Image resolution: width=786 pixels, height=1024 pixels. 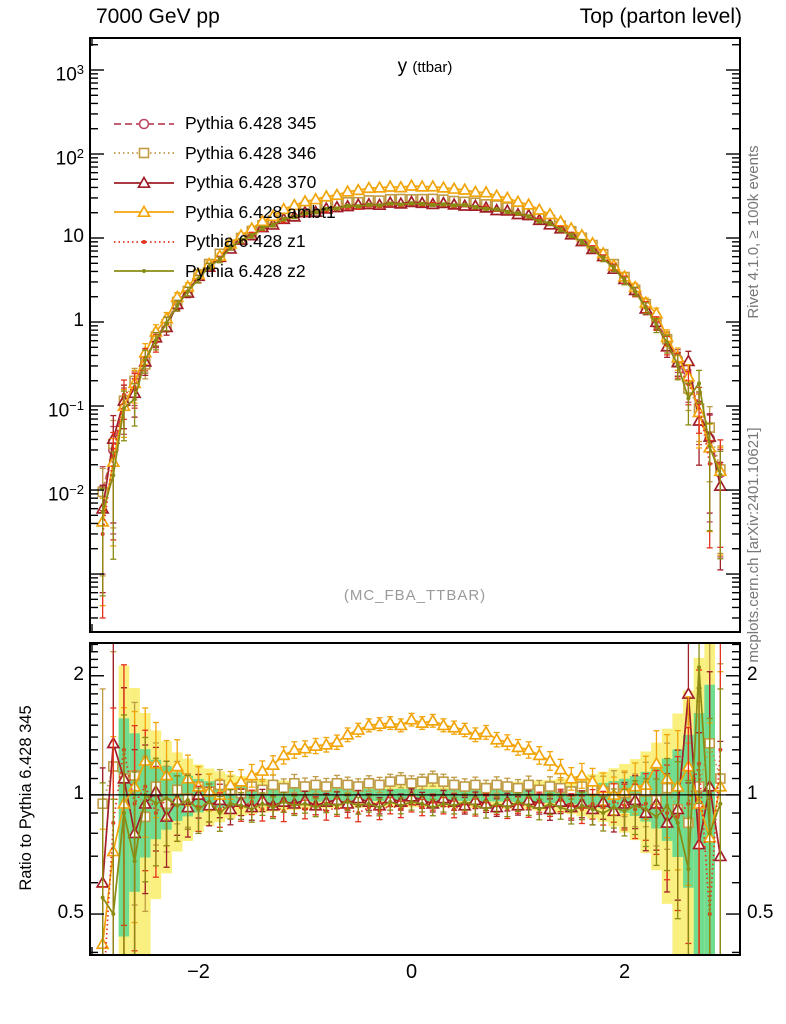 I want to click on xtick-label: 2, so click(x=624, y=972).